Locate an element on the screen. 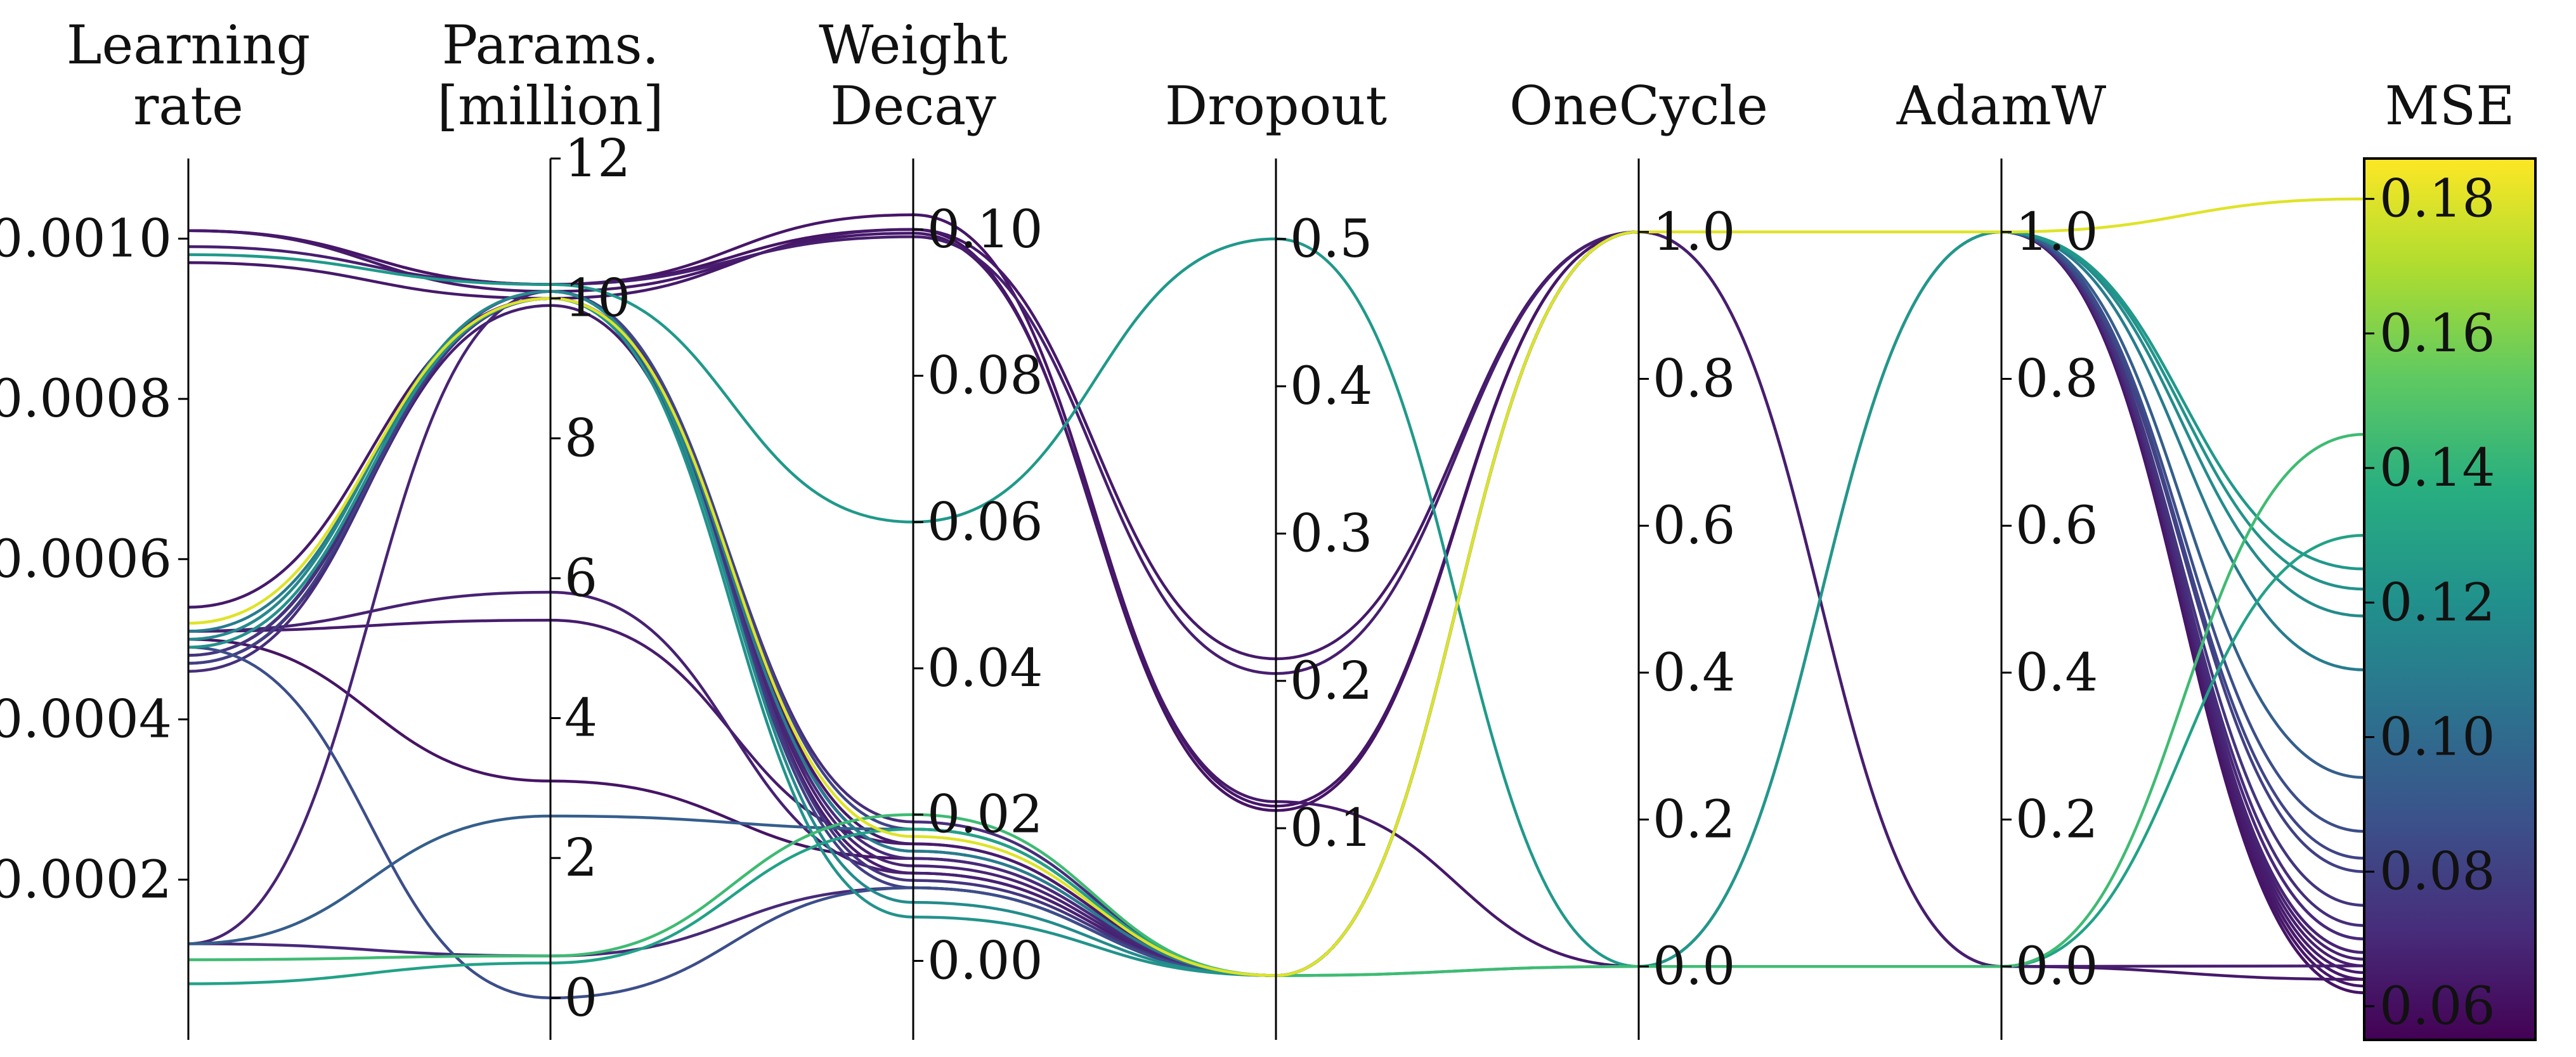 The image size is (2576, 1057). tick-label: 6 is located at coordinates (581, 578).